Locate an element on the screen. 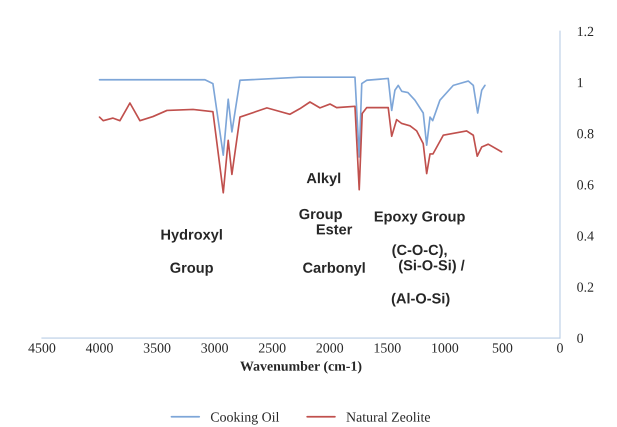 The image size is (617, 427). y-tick-label: 1.2 is located at coordinates (586, 31).